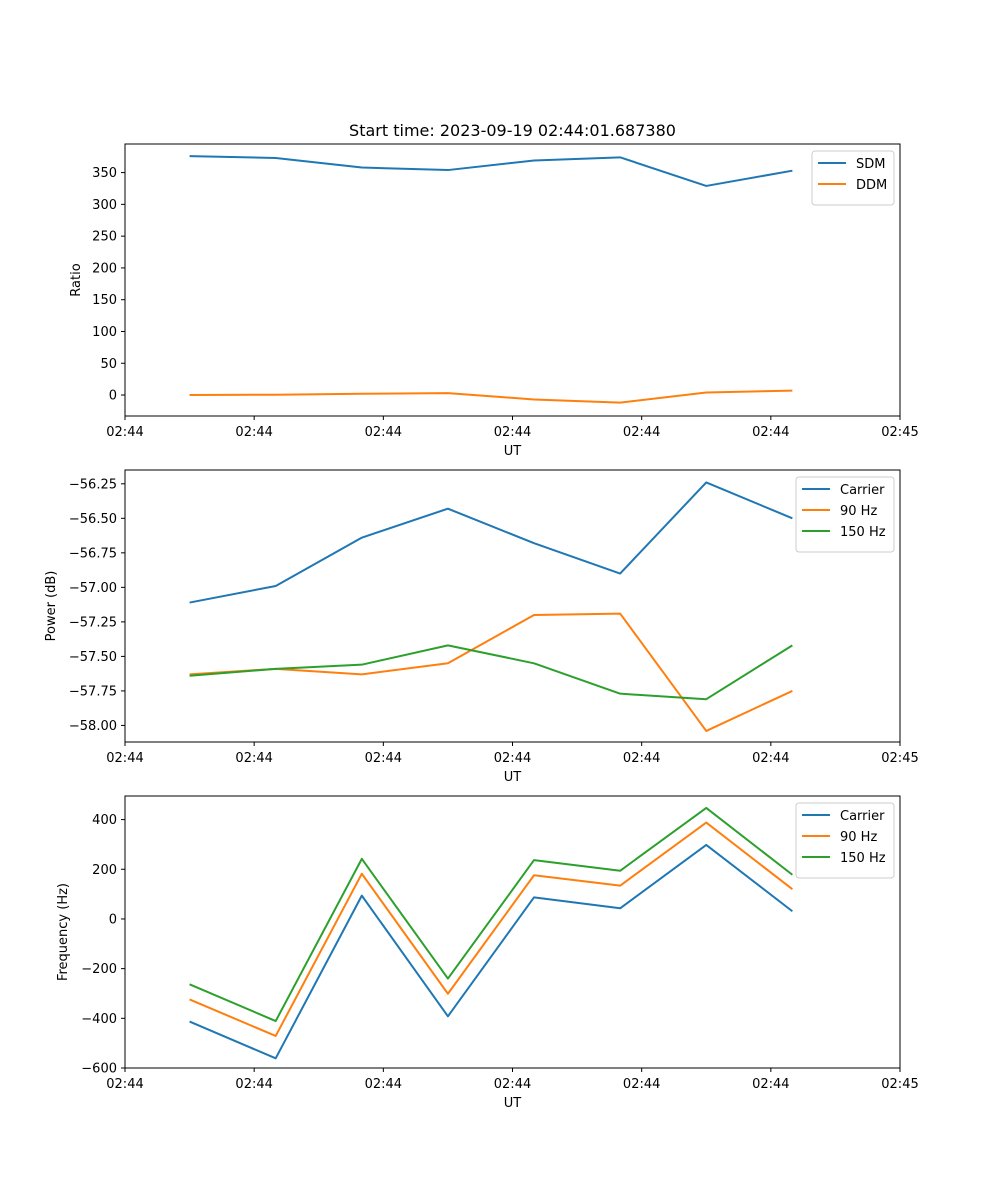 This screenshot has height=1204, width=1000. What do you see at coordinates (870, 164) in the screenshot?
I see `ratio-legend-label: SDM` at bounding box center [870, 164].